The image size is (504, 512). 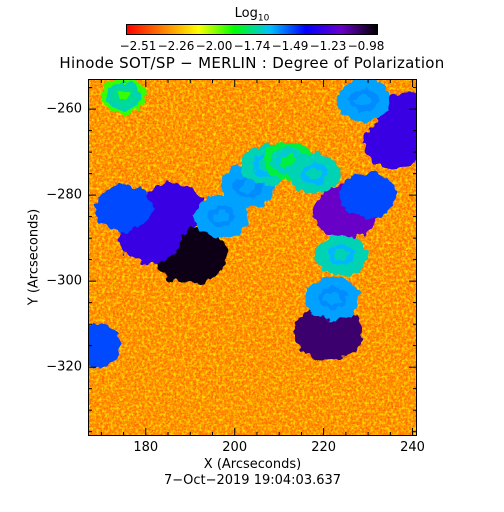 I want to click on colorbar-tick-label: −1.74, so click(x=252, y=46).